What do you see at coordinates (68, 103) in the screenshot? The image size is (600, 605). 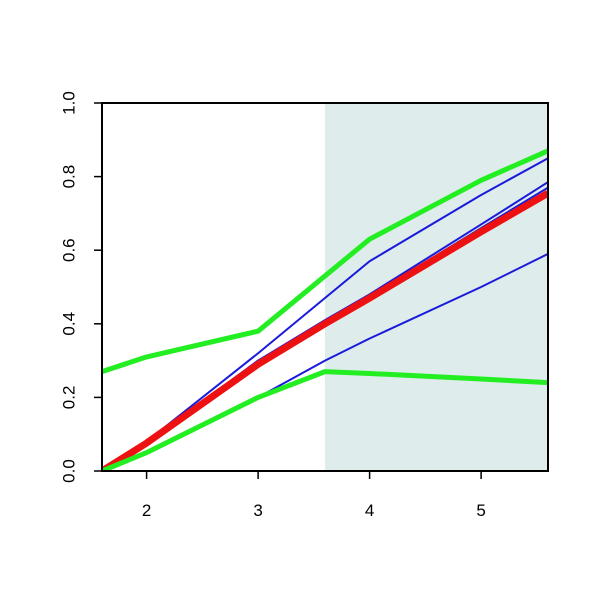 I see `y-tick-label: 1.0` at bounding box center [68, 103].